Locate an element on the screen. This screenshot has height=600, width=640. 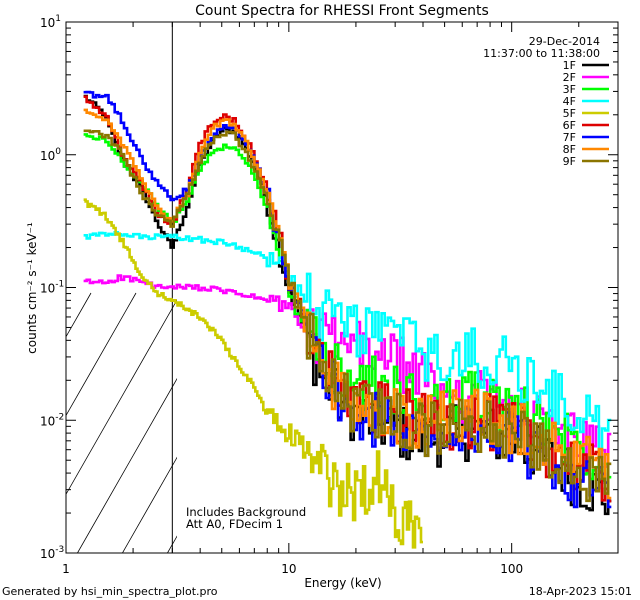
annotation-attenuator: Att A0, FDecim 1 is located at coordinates (234, 524).